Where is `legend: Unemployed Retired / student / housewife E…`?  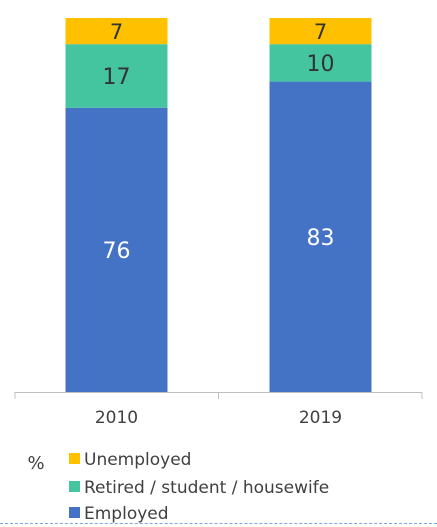
legend: Unemployed Retired / student / housewife E… is located at coordinates (199, 487).